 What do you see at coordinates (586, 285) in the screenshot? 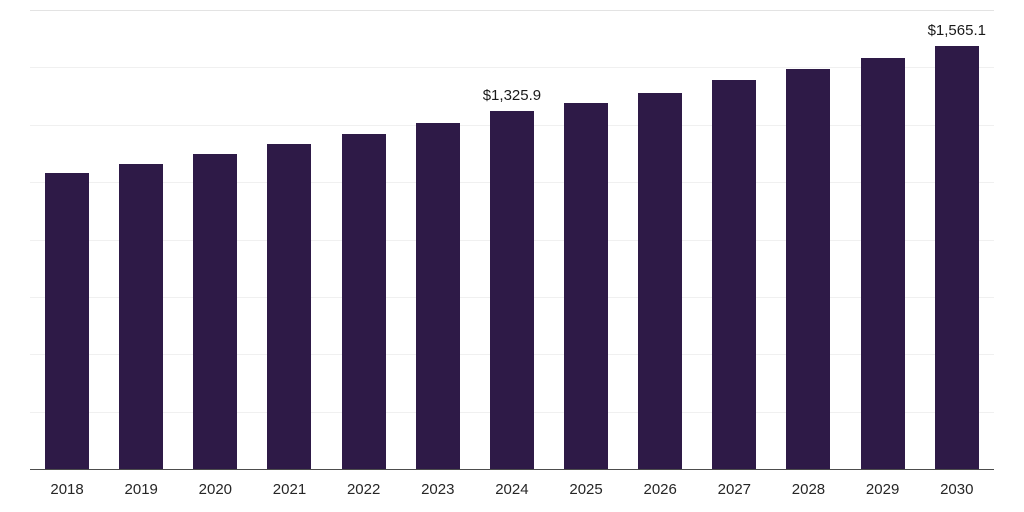
I see `bar-2025` at bounding box center [586, 285].